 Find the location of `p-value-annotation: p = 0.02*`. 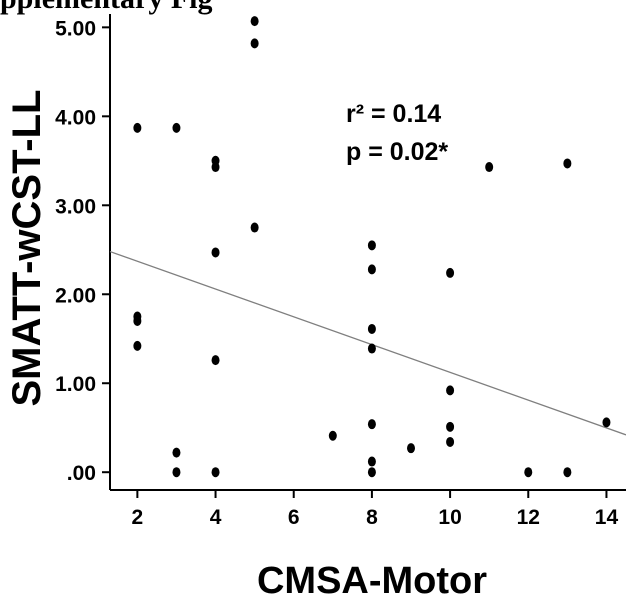

p-value-annotation: p = 0.02* is located at coordinates (397, 152).